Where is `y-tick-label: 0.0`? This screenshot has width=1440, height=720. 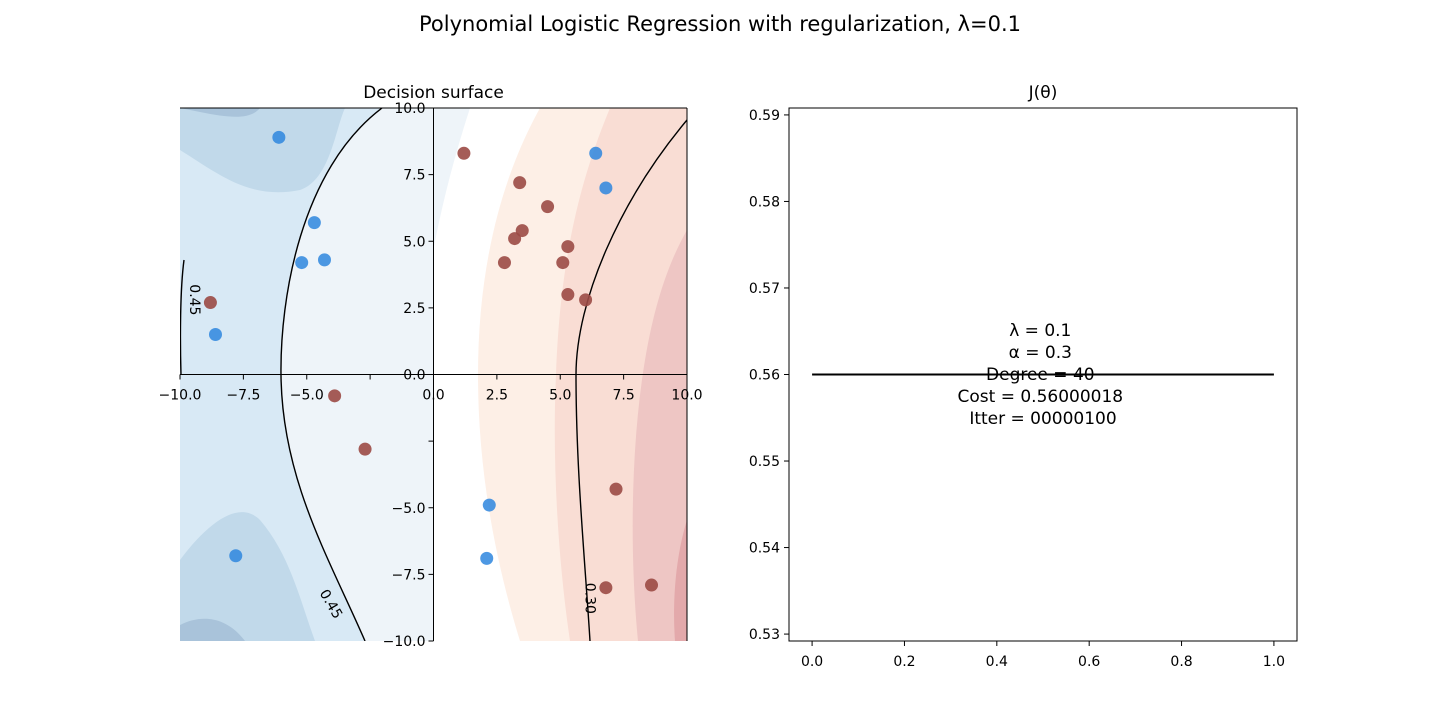 y-tick-label: 0.0 is located at coordinates (414, 376).